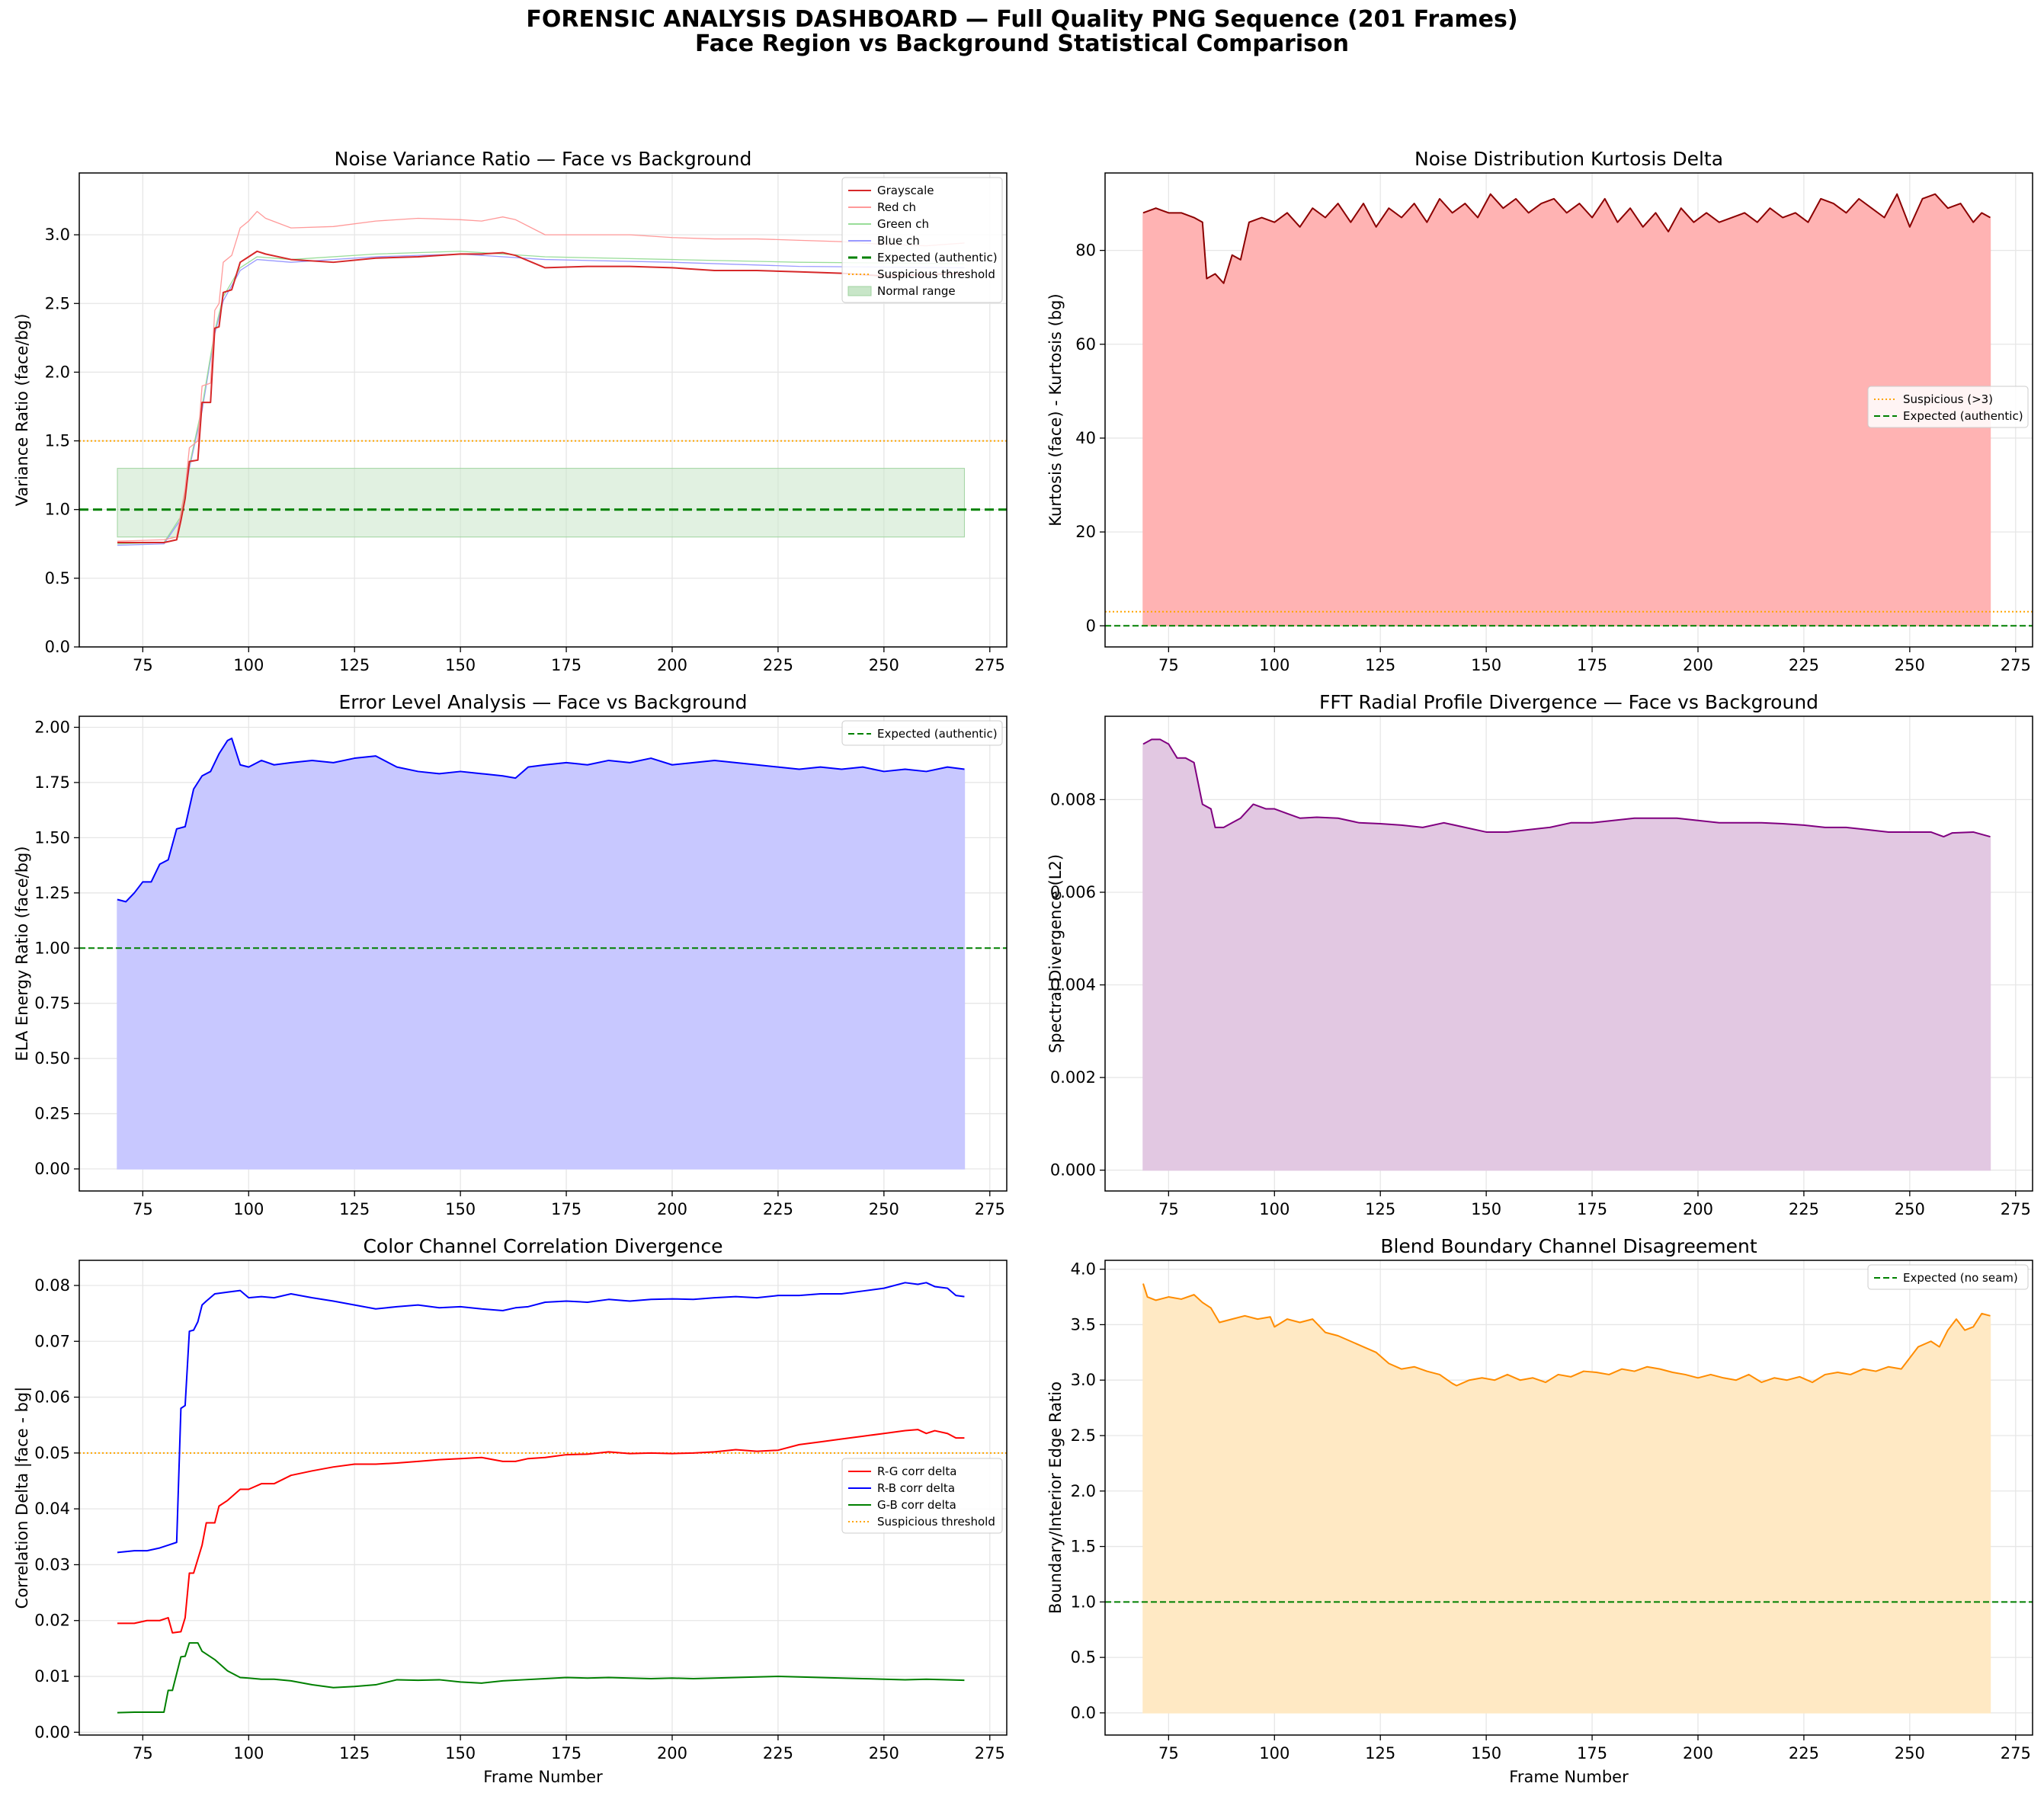 This screenshot has height=1796, width=2044. Describe the element at coordinates (541, 503) in the screenshot. I see `normal-range-band` at that location.